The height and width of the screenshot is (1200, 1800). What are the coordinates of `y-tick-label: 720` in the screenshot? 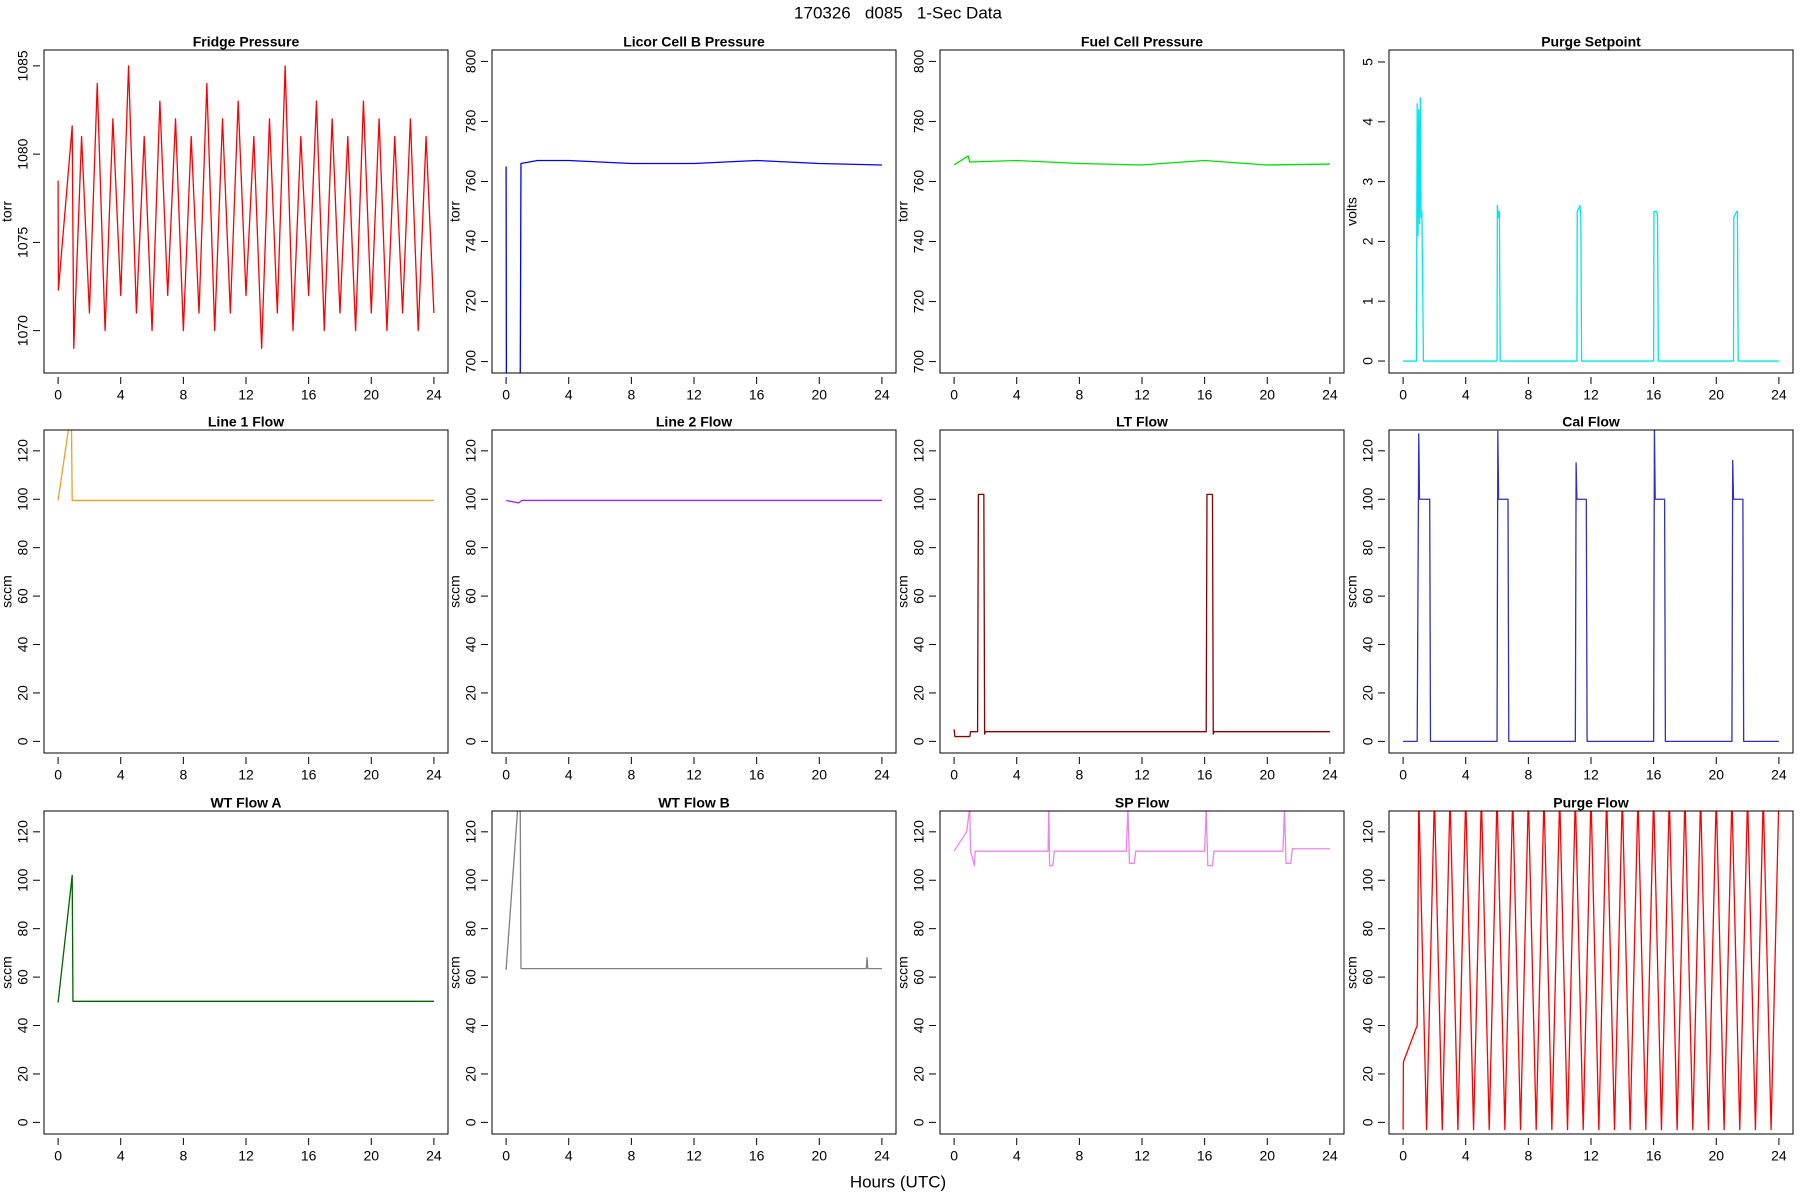 It's located at (471, 302).